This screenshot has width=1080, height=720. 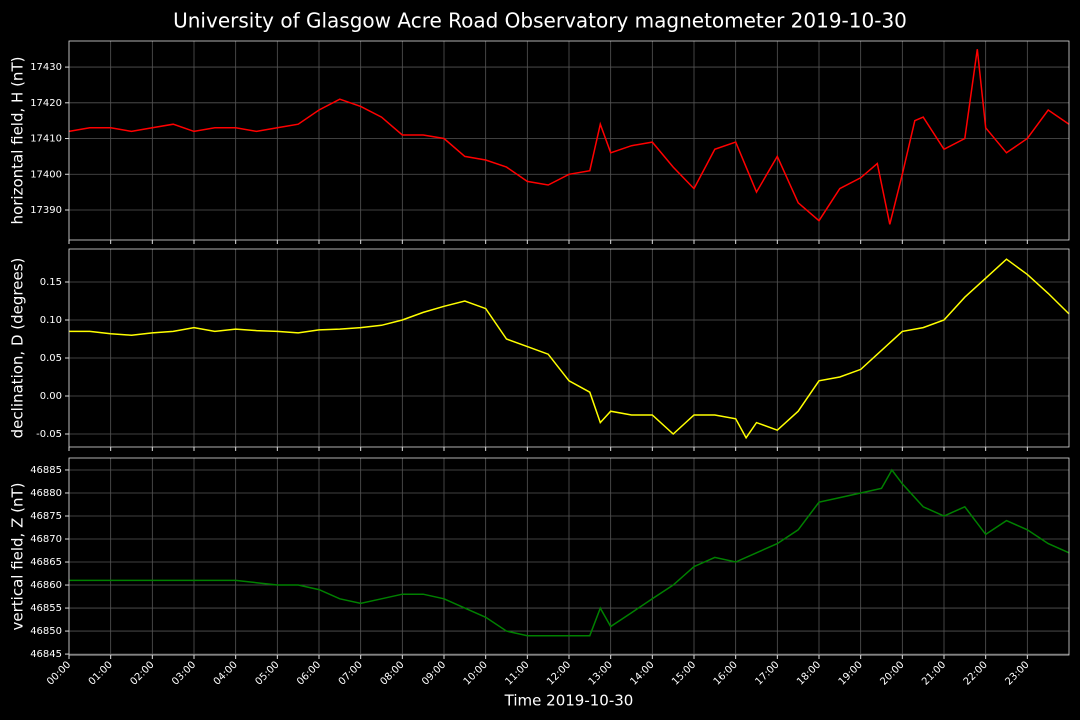 What do you see at coordinates (934, 673) in the screenshot?
I see `x-tick-label: 21:00` at bounding box center [934, 673].